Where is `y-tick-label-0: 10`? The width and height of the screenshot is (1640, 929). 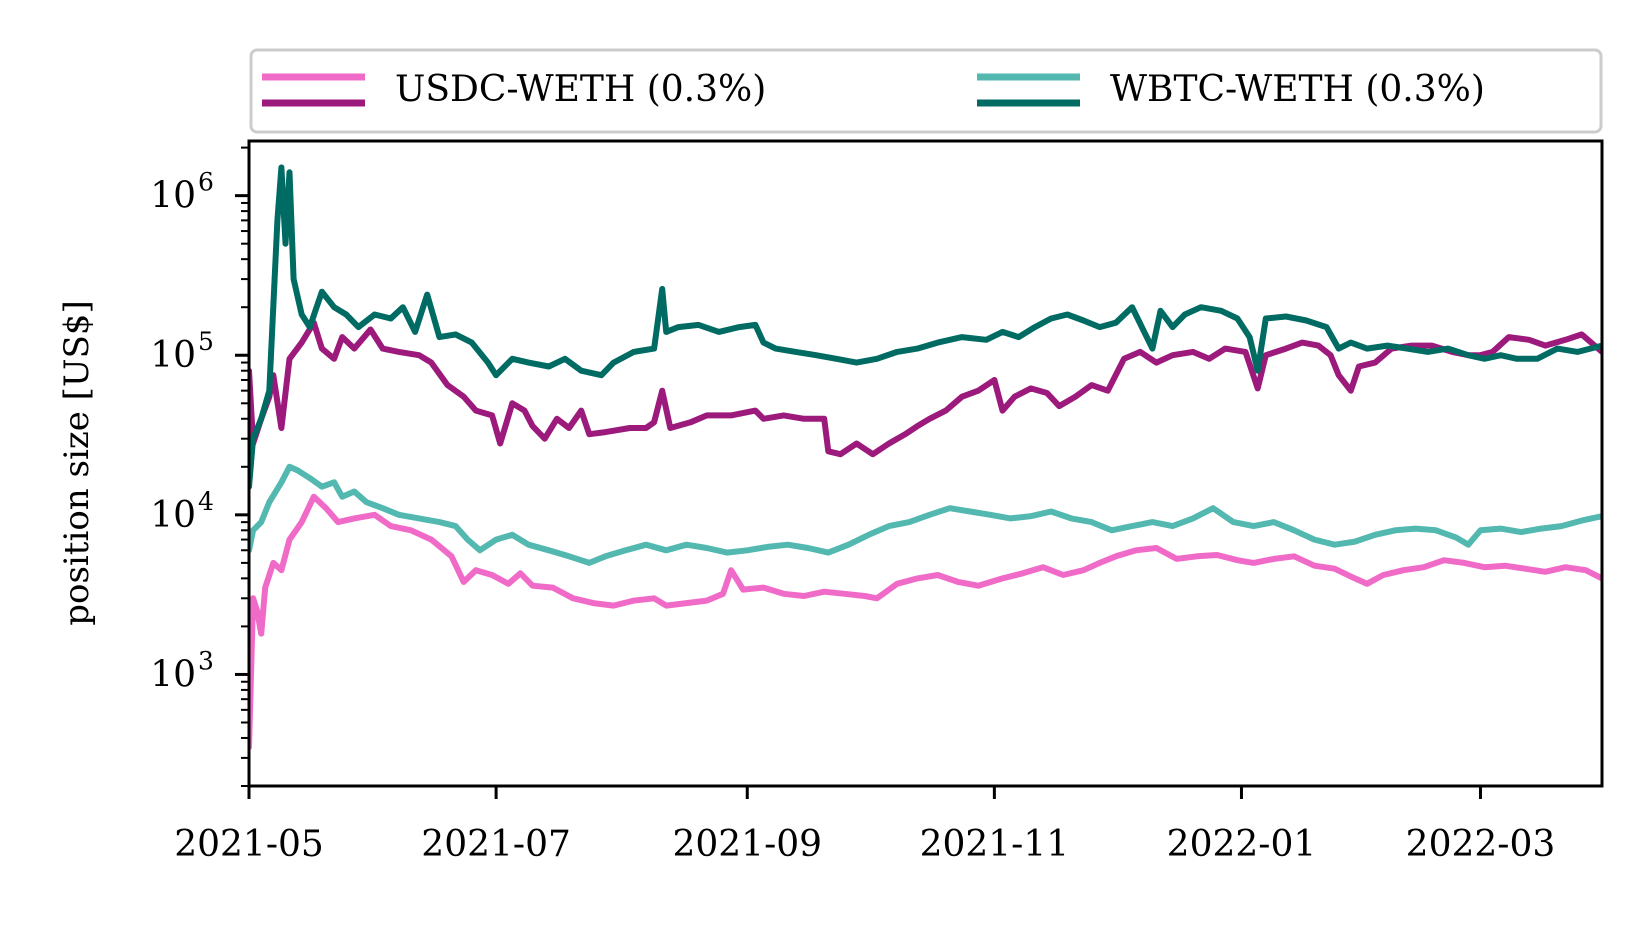
y-tick-label-0: 10 is located at coordinates (173, 674).